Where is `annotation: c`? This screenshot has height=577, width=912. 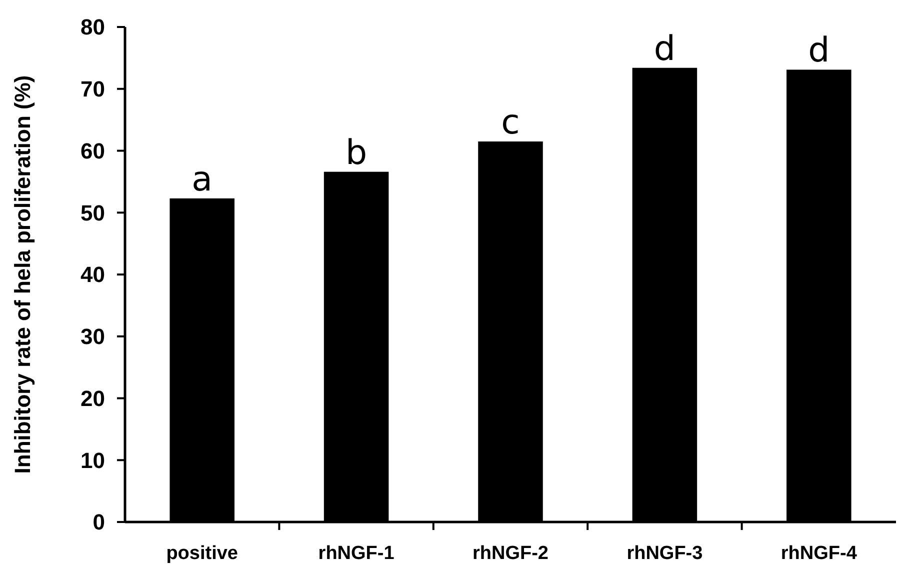 annotation: c is located at coordinates (510, 122).